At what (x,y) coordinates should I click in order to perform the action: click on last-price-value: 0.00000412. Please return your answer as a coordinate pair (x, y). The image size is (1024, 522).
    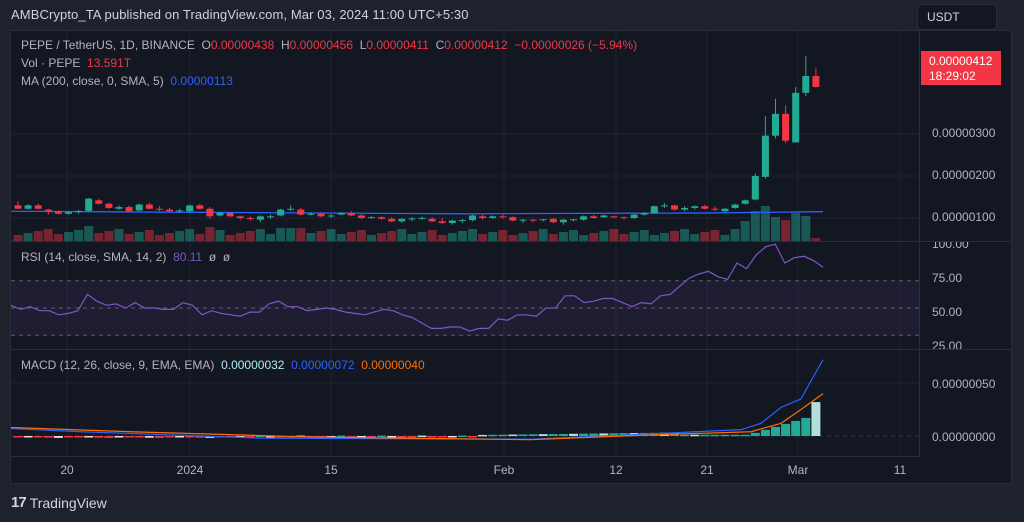
    Looking at the image, I should click on (961, 61).